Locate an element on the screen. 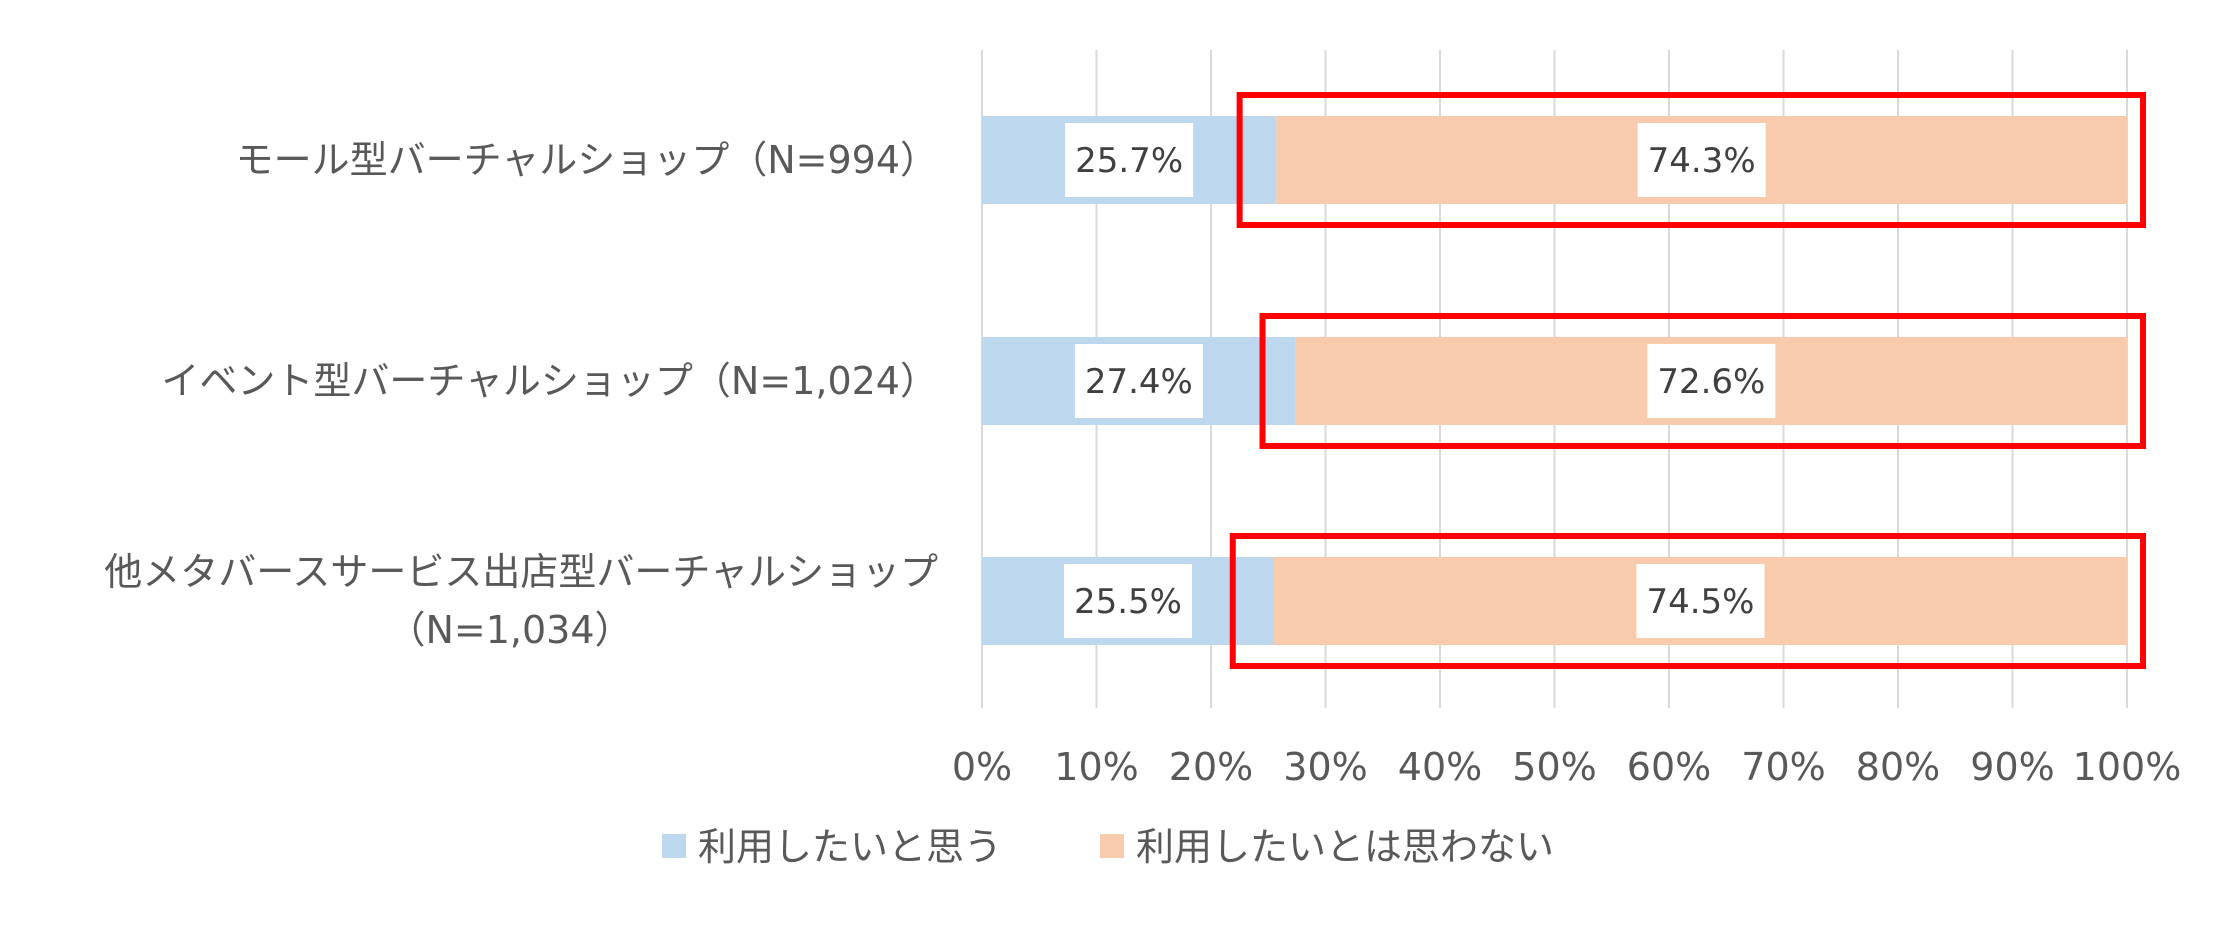  data-label: 74.5% is located at coordinates (1700, 602).